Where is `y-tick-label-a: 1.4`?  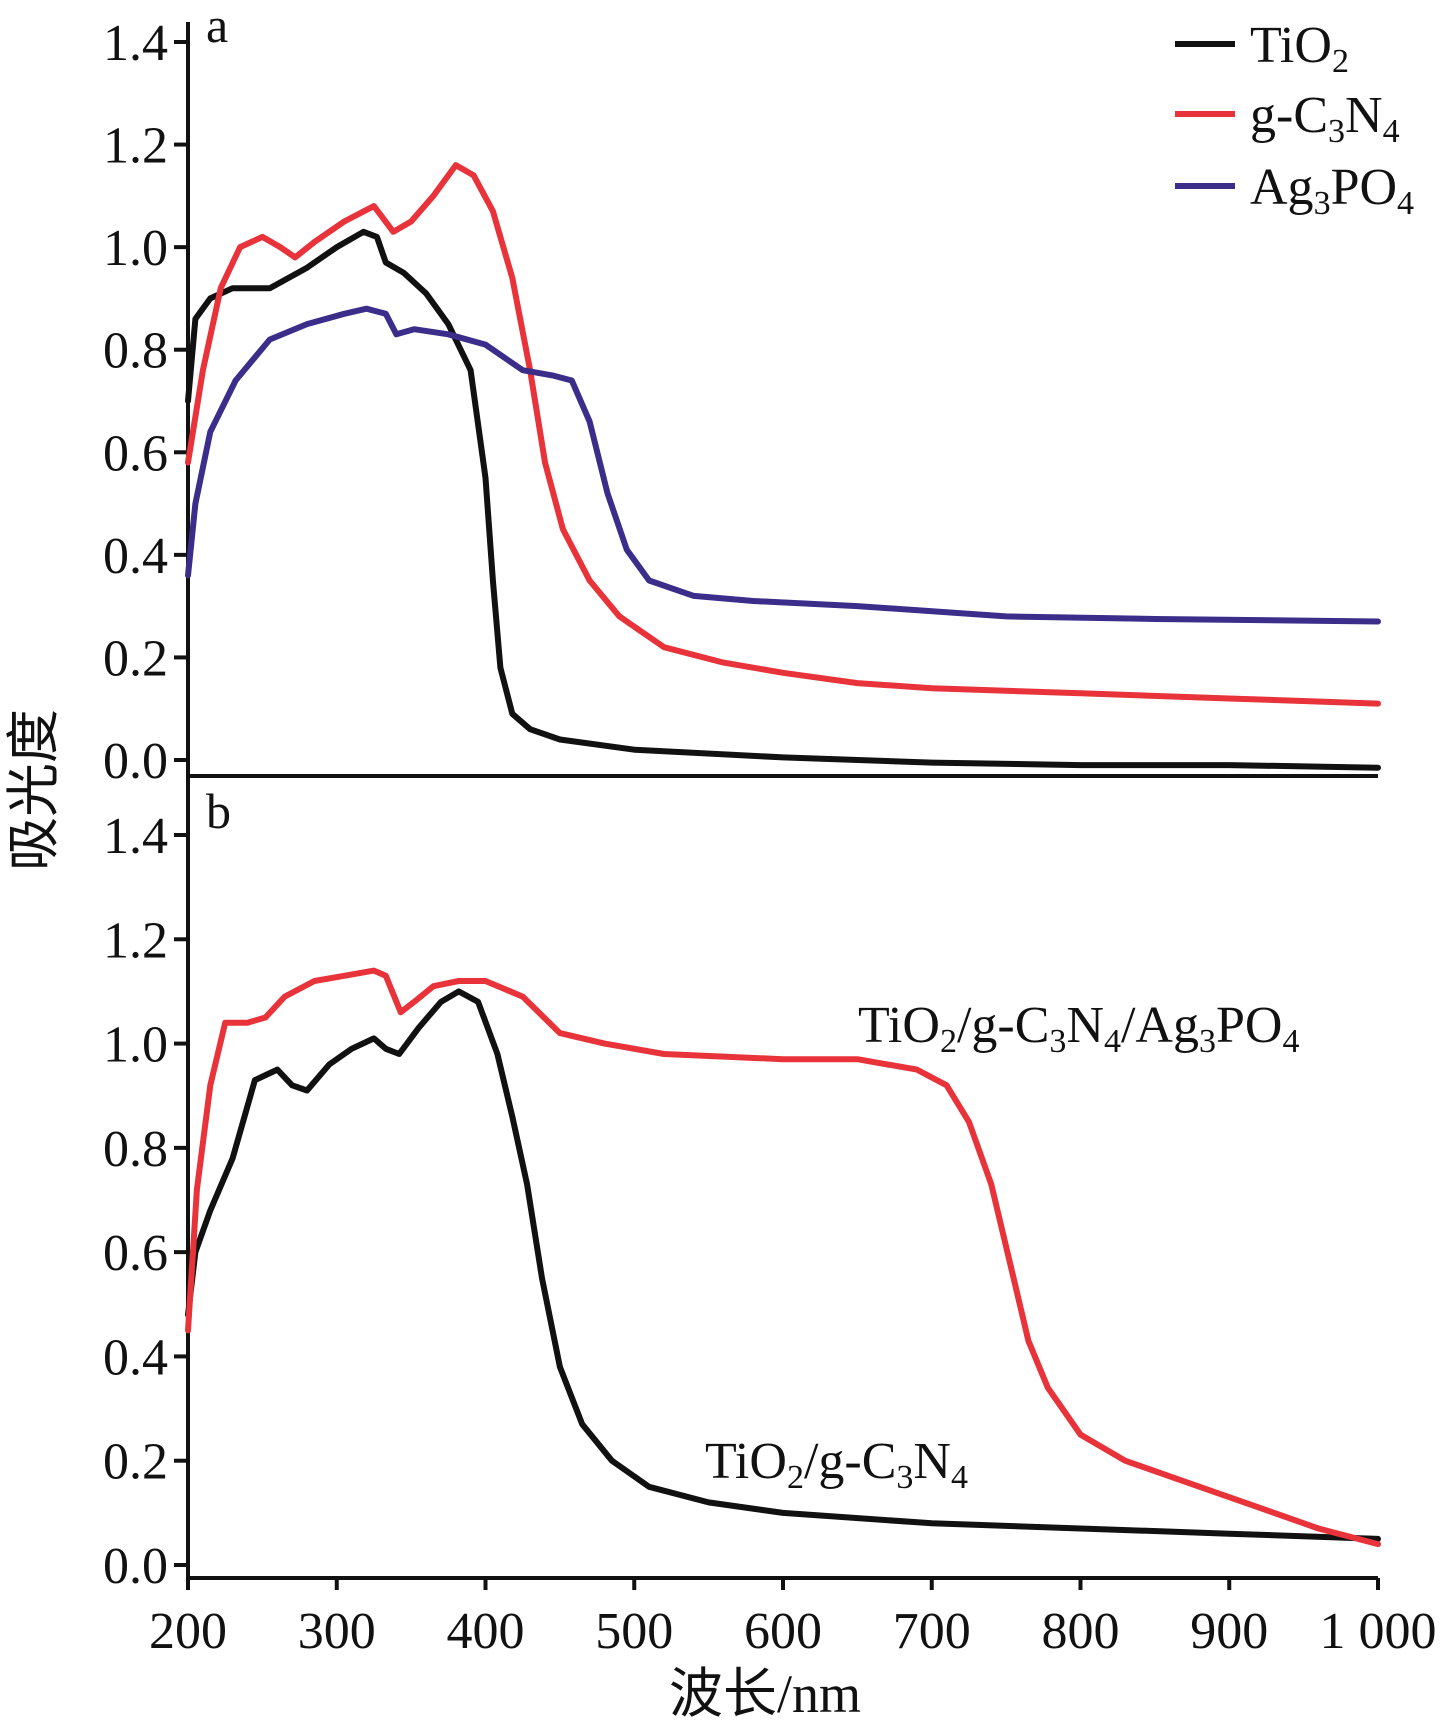
y-tick-label-a: 1.4 is located at coordinates (135, 43).